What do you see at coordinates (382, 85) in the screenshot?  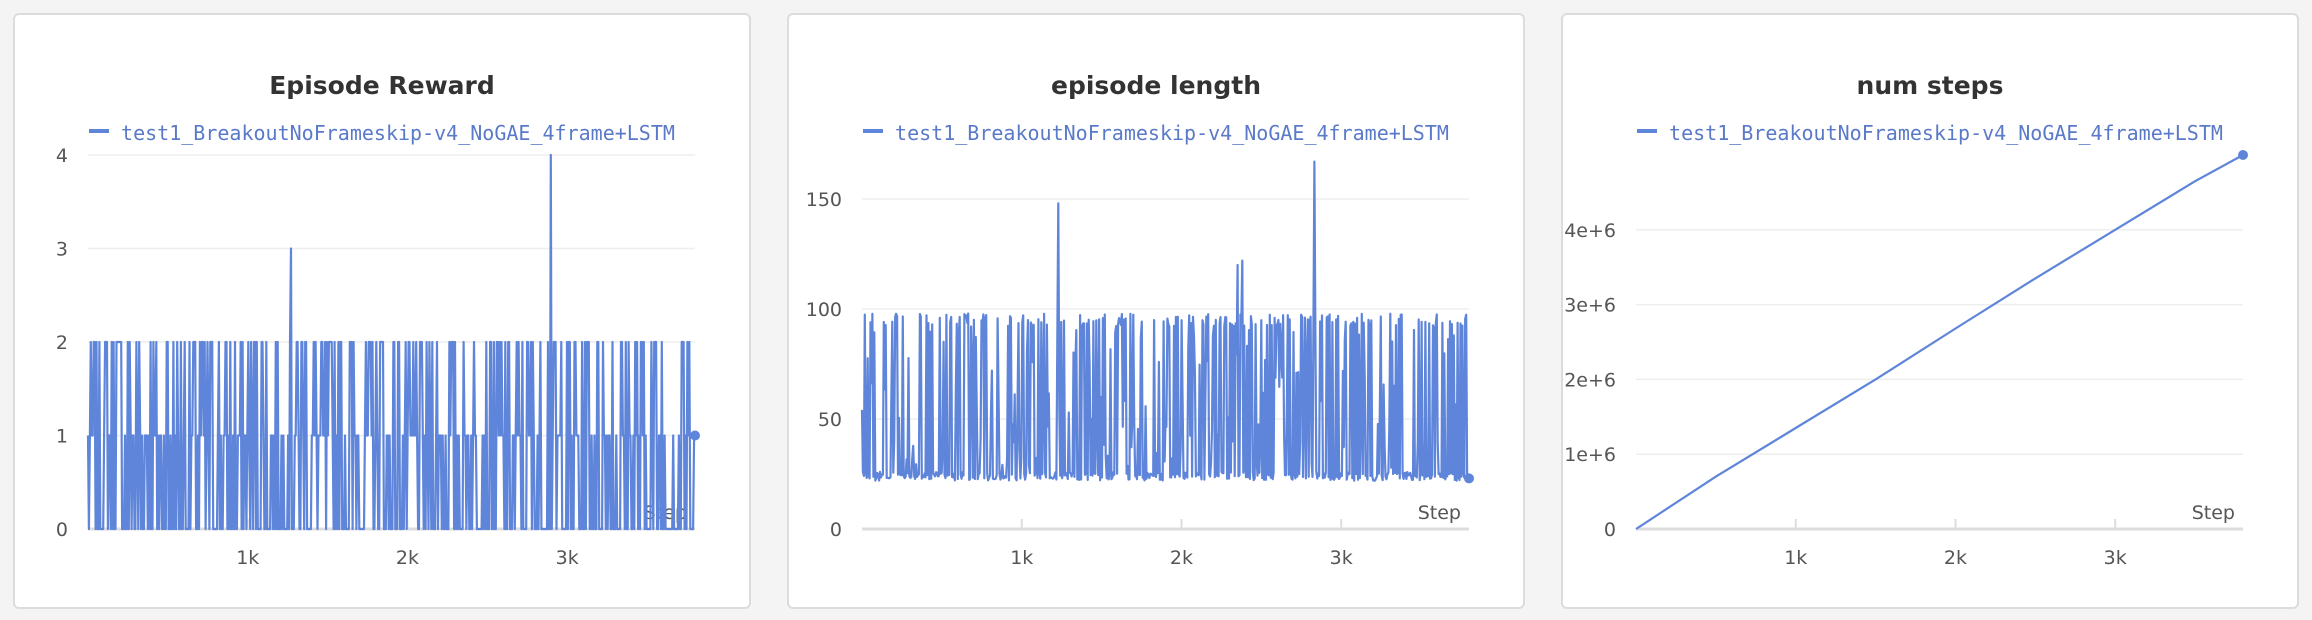 I see `chart-title: Episode Reward` at bounding box center [382, 85].